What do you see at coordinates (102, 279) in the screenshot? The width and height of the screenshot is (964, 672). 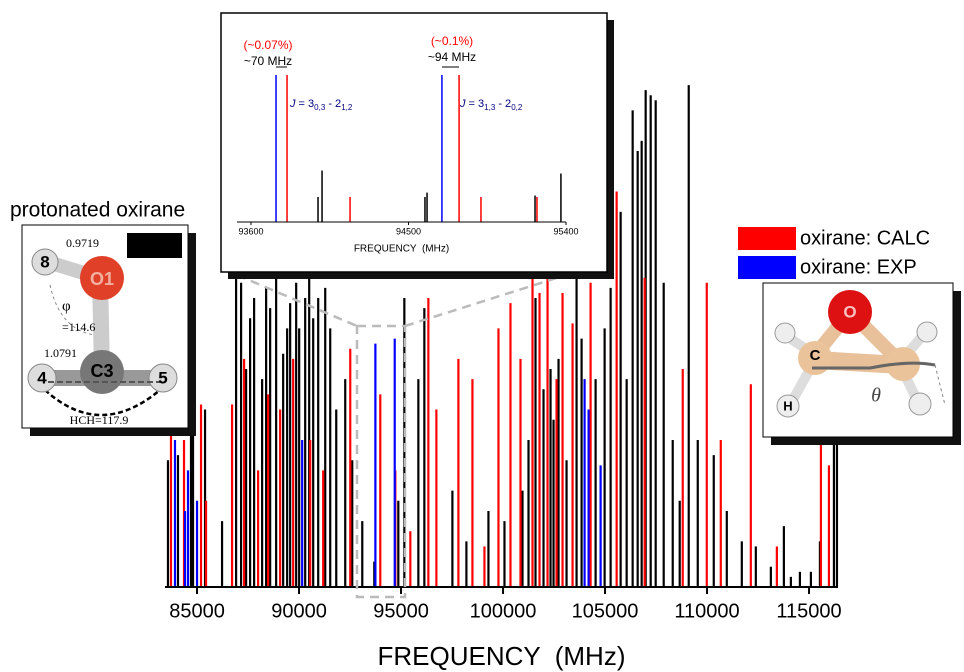 I see `atom-label: O1` at bounding box center [102, 279].